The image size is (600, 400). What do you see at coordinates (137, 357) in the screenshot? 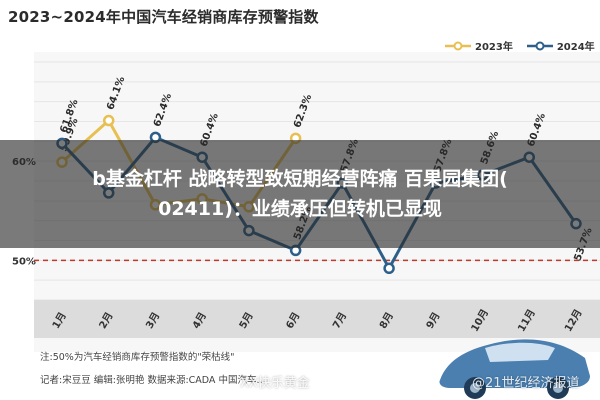
I see `chart-note: 注:50%为汽车经销商库存预警指数的"荣枯线"` at bounding box center [137, 357].